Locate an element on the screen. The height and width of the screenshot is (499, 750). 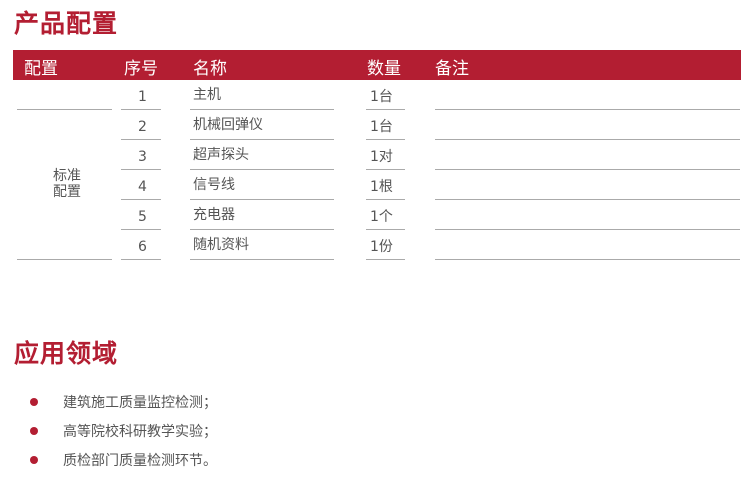
row-name: 充电器 is located at coordinates (214, 215).